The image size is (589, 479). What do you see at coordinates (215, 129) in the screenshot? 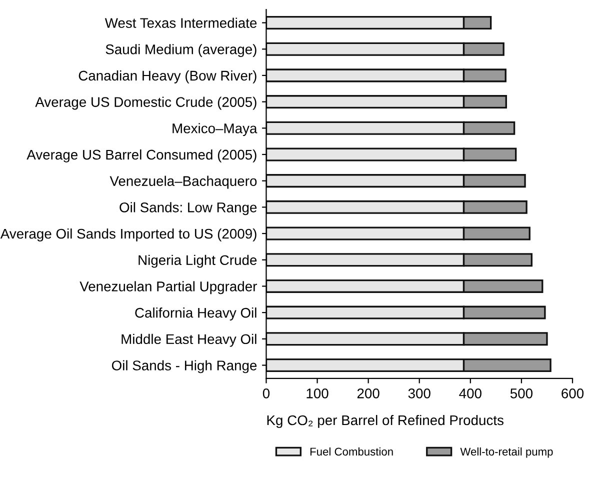
I see `y-tick-label: Mexico–Maya` at bounding box center [215, 129].